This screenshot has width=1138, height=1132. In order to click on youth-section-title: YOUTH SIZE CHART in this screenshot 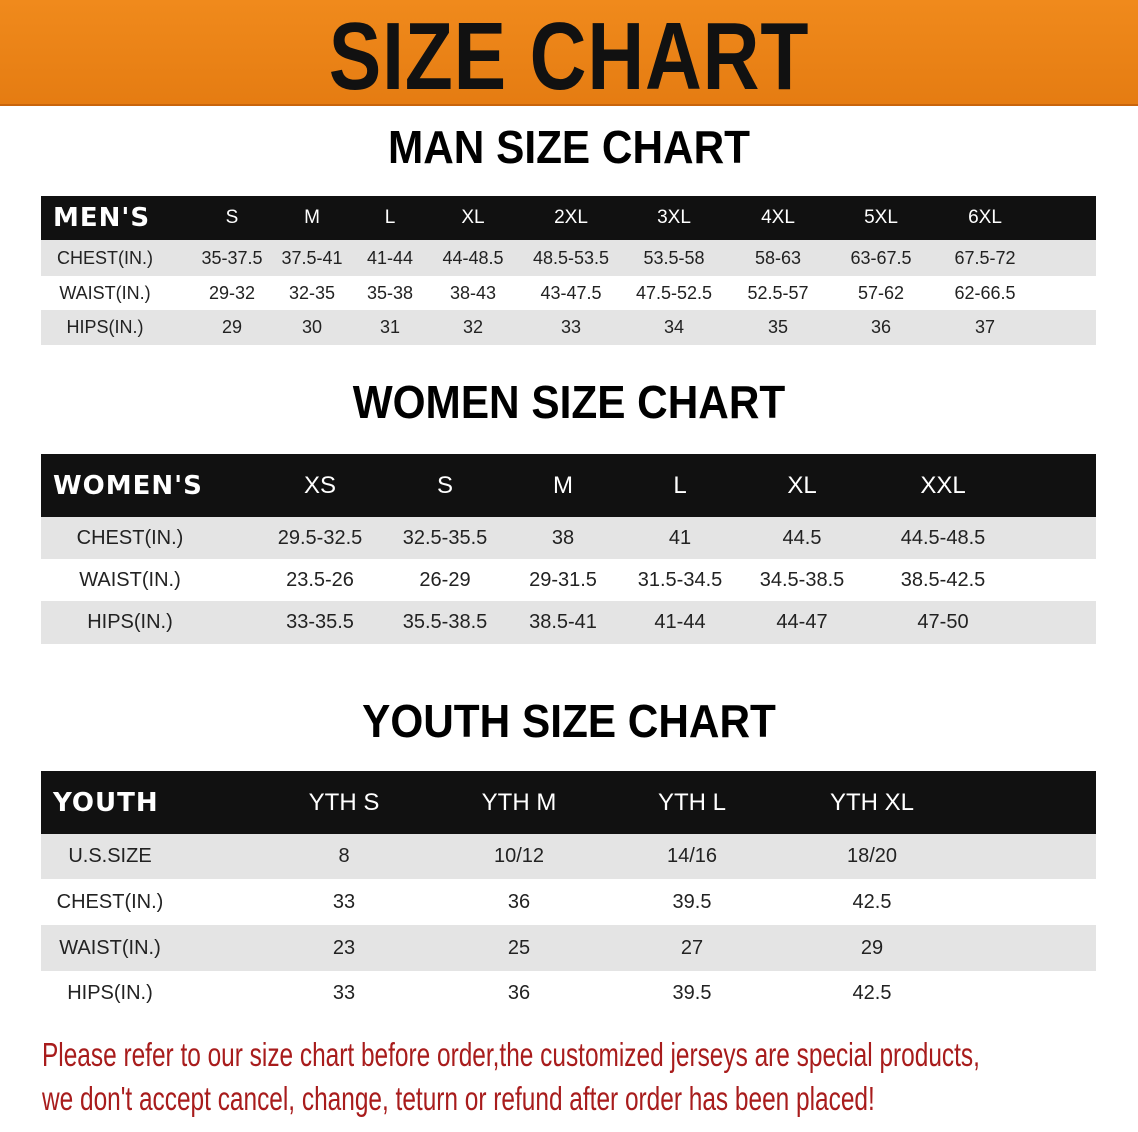, I will do `click(569, 721)`.